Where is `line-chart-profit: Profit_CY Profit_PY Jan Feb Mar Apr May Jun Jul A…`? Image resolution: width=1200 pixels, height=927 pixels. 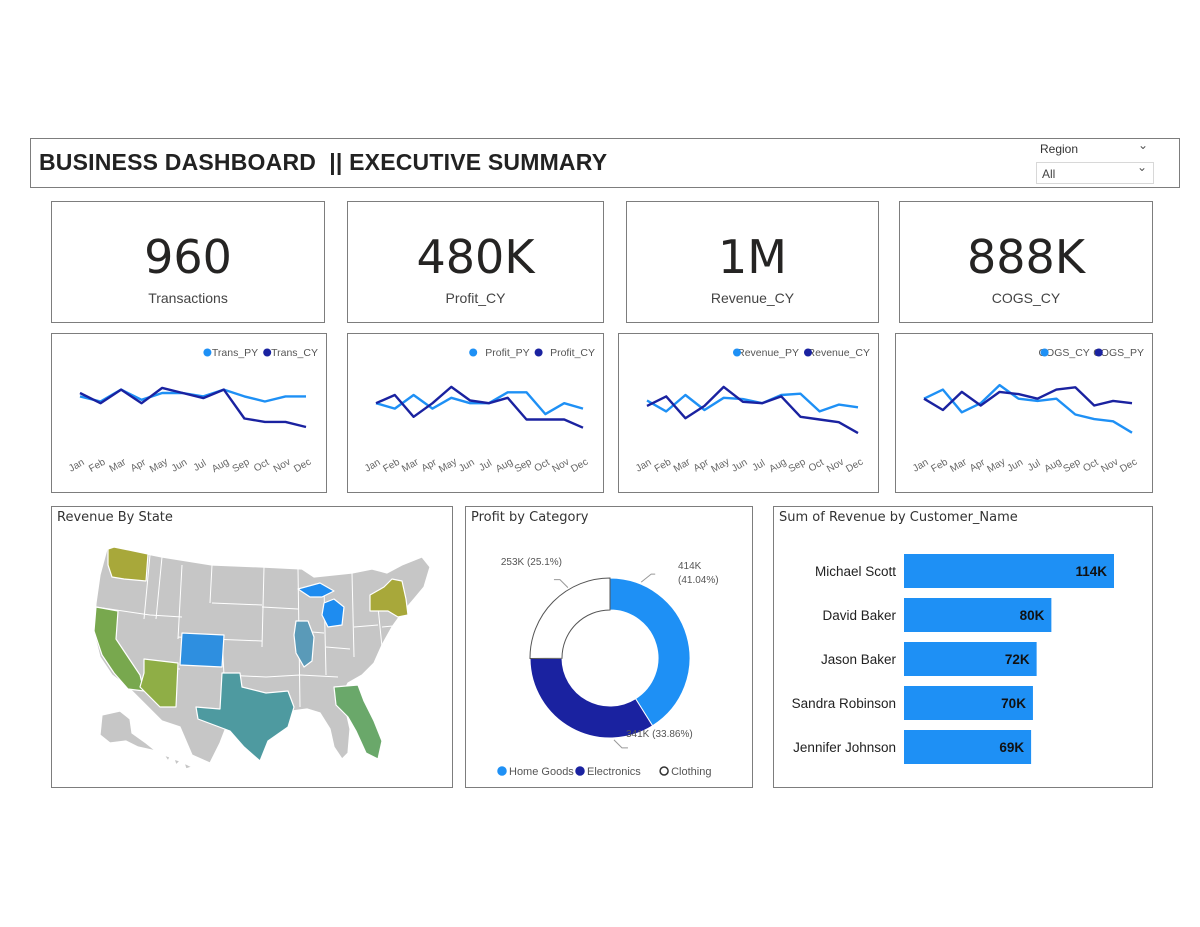
line-chart-profit: Profit_CY Profit_PY Jan Feb Mar Apr May Jun Jul A… is located at coordinates (475, 413).